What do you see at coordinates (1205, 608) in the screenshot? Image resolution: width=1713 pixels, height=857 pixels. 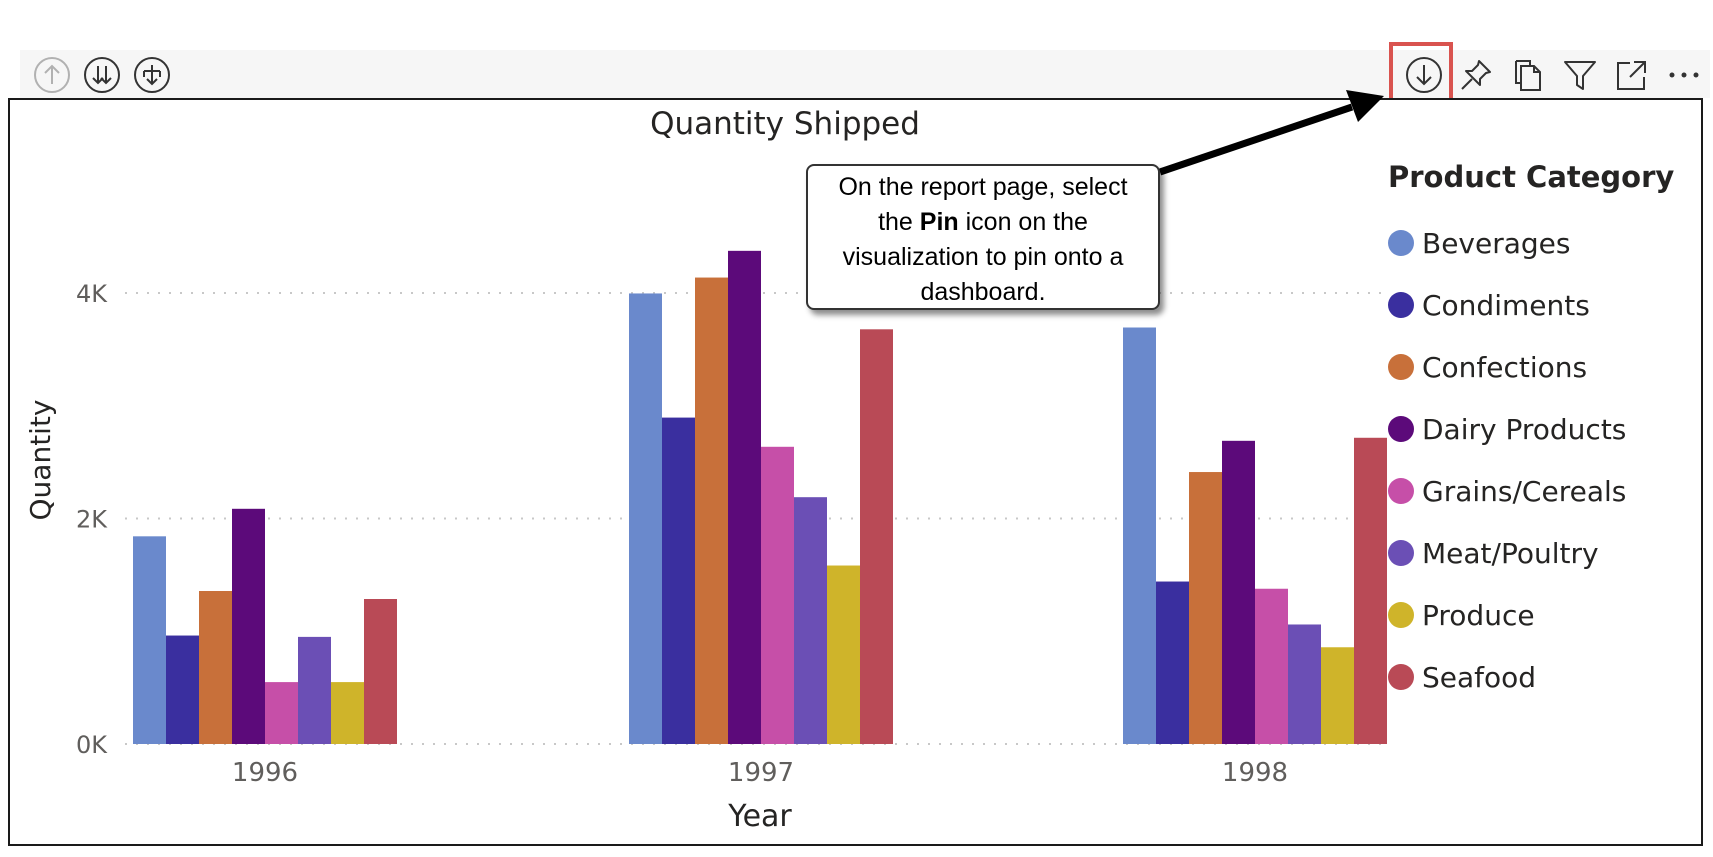 I see `bar-confections-1998` at bounding box center [1205, 608].